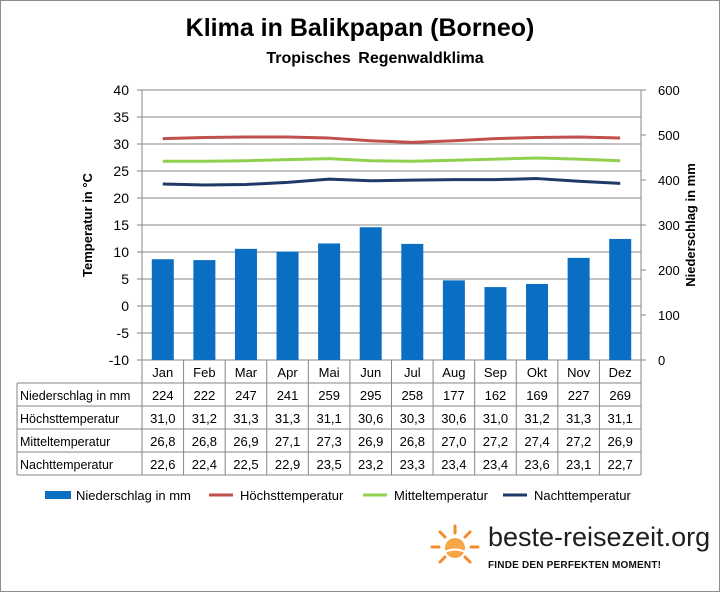 This screenshot has height=592, width=720. I want to click on y-left-tick-label: 20, so click(121, 198).